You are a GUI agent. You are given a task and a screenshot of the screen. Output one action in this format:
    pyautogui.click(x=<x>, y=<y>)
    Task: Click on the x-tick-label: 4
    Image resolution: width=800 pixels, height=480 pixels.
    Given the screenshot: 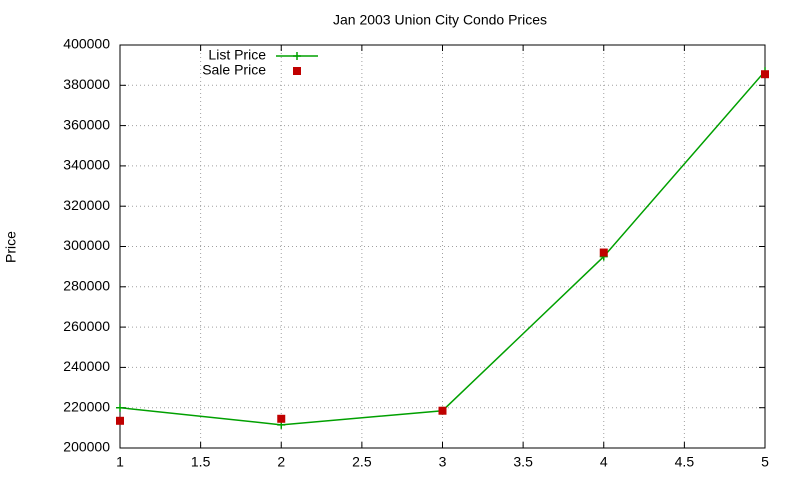 What is the action you would take?
    pyautogui.click(x=604, y=462)
    